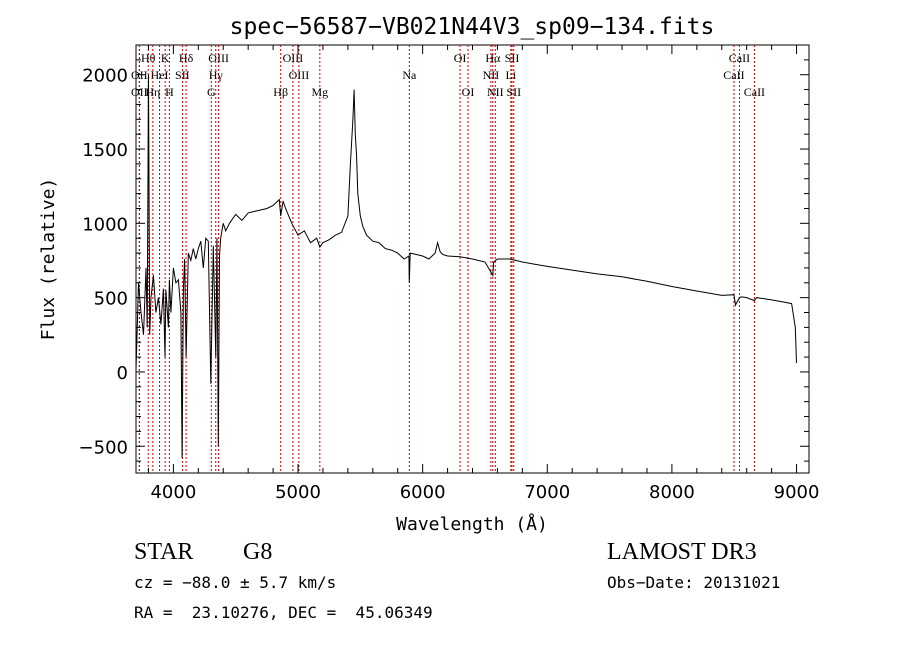  I want to click on marker-label: Na, so click(409, 75).